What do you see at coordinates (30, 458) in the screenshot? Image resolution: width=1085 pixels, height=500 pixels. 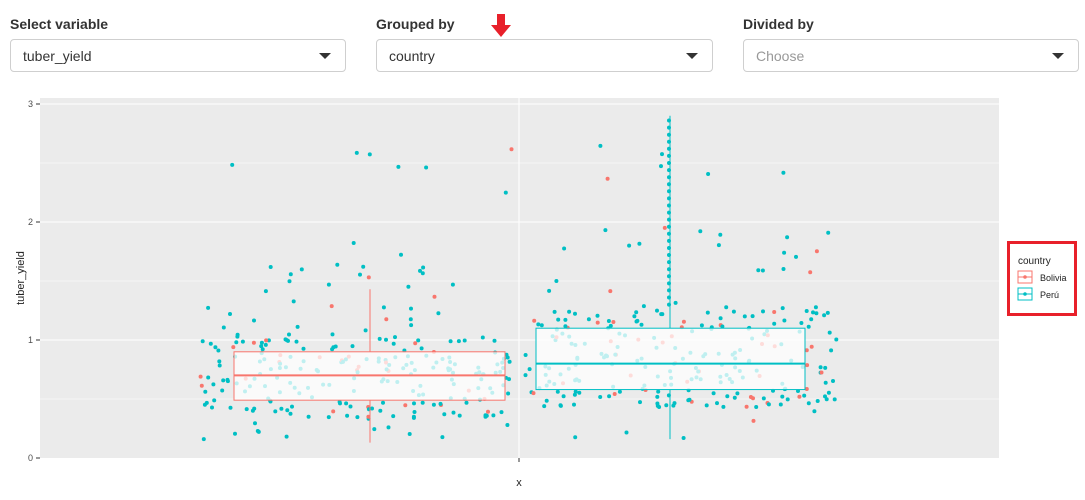 I see `y-tick-label: 0` at bounding box center [30, 458].